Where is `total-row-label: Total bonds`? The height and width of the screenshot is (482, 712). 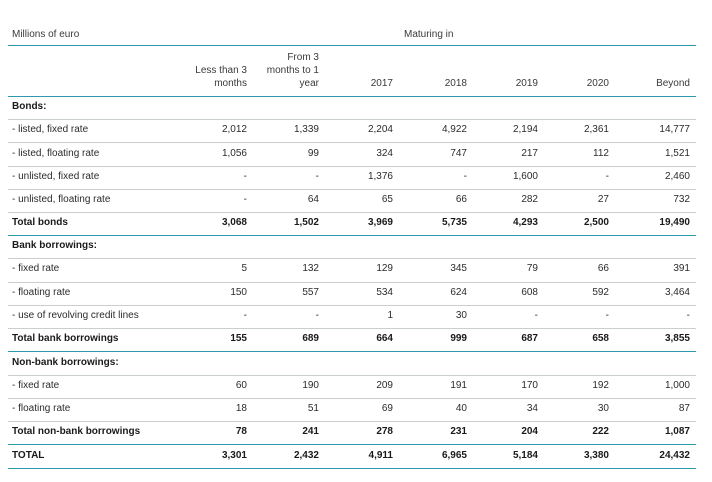
total-row-label: Total bonds is located at coordinates (40, 222).